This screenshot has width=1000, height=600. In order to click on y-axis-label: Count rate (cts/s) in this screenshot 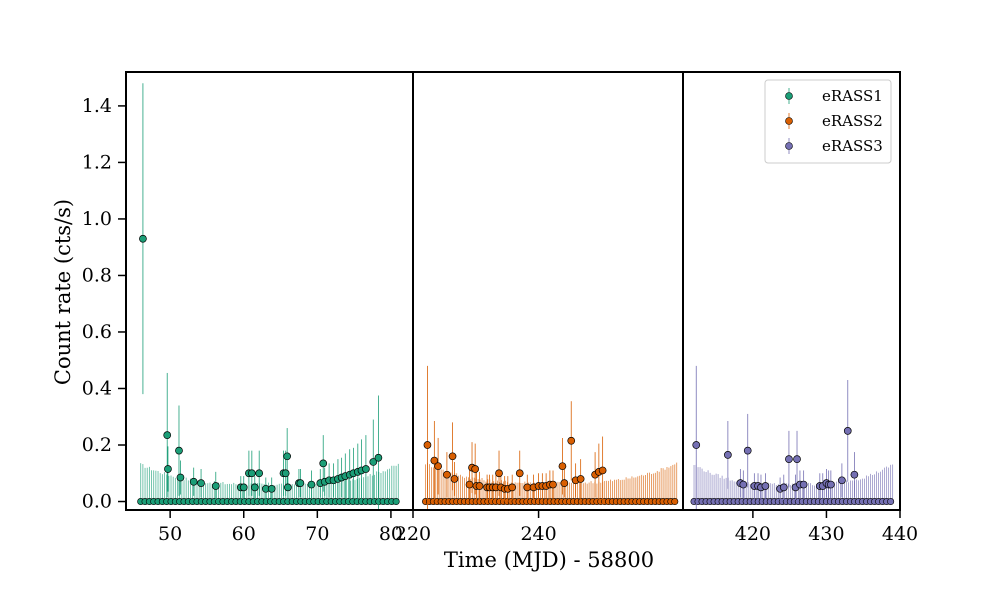, I will do `click(63, 292)`.